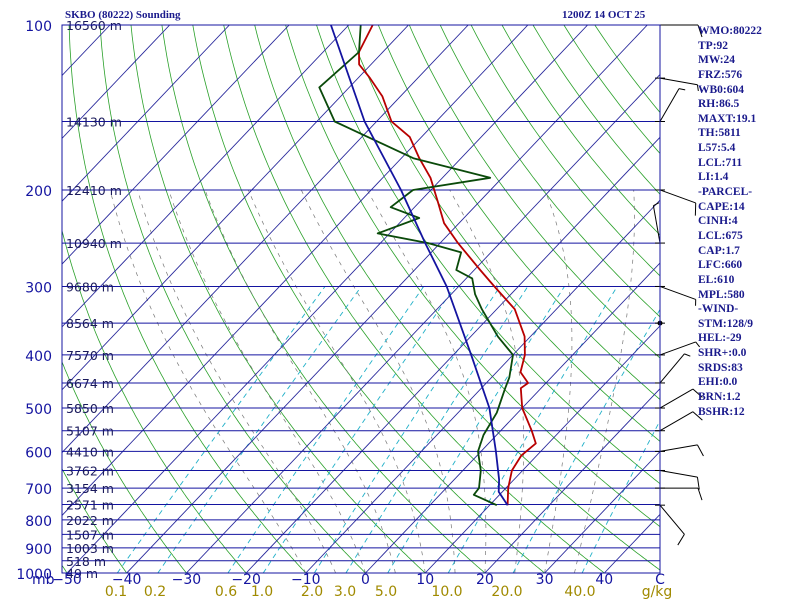 This screenshot has width=800, height=600. What do you see at coordinates (713, 177) in the screenshot?
I see `index-row: LI:1.4` at bounding box center [713, 177].